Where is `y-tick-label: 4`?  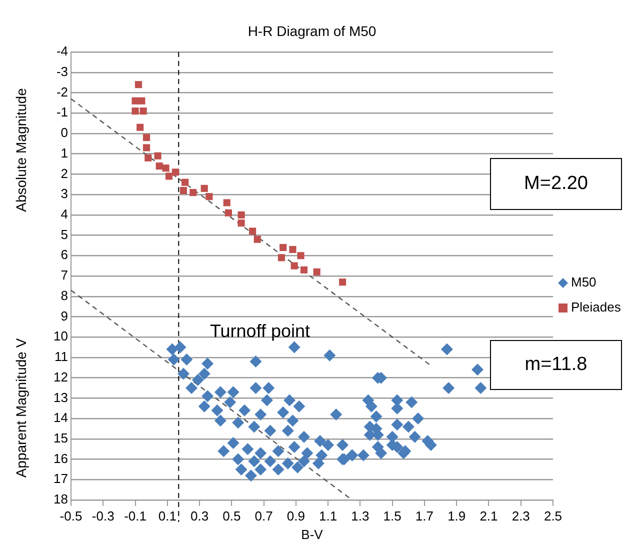 y-tick-label: 4 is located at coordinates (64, 214).